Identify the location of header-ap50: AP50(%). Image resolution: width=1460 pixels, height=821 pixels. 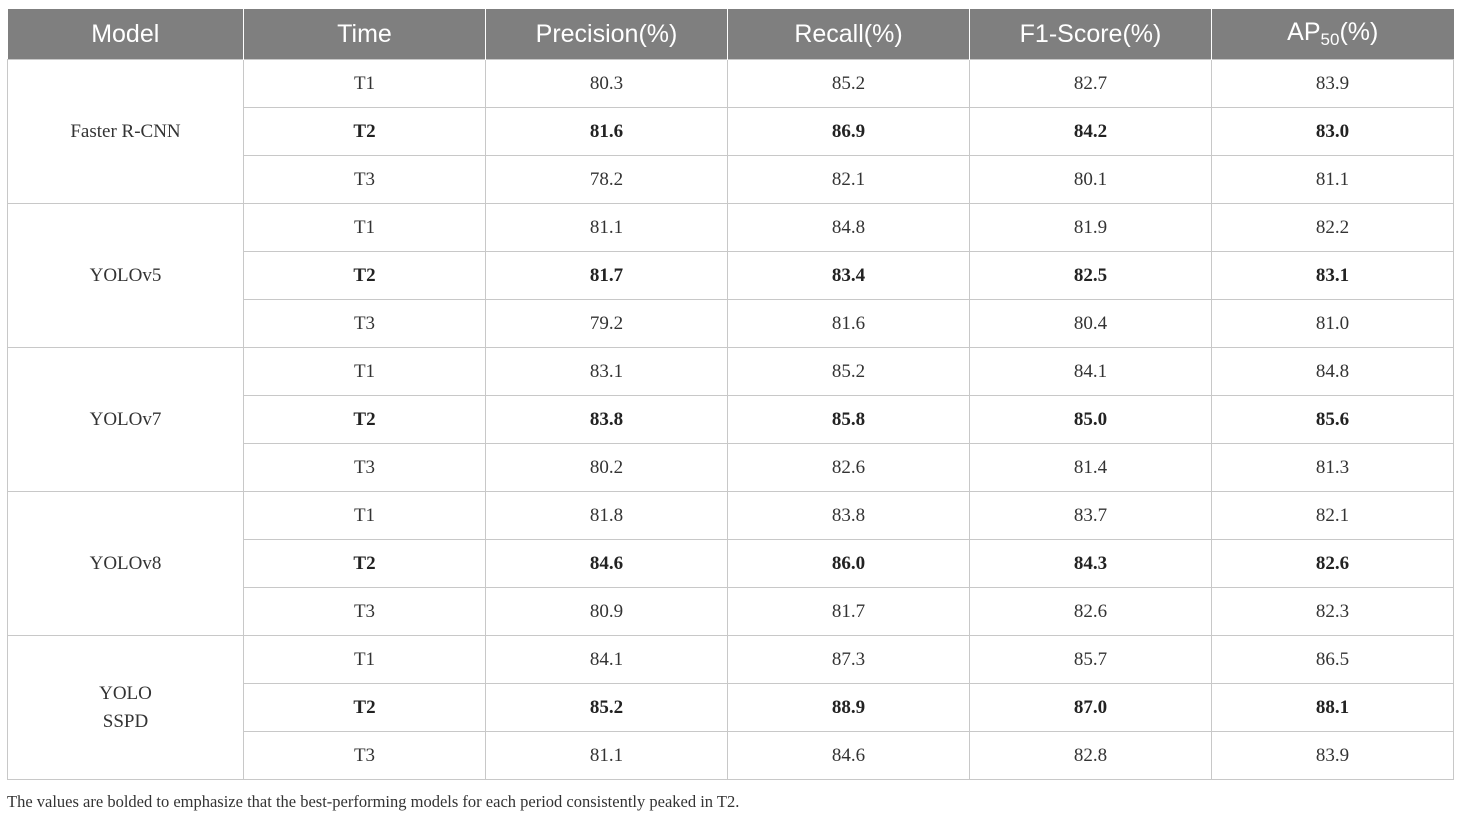
(1332, 34).